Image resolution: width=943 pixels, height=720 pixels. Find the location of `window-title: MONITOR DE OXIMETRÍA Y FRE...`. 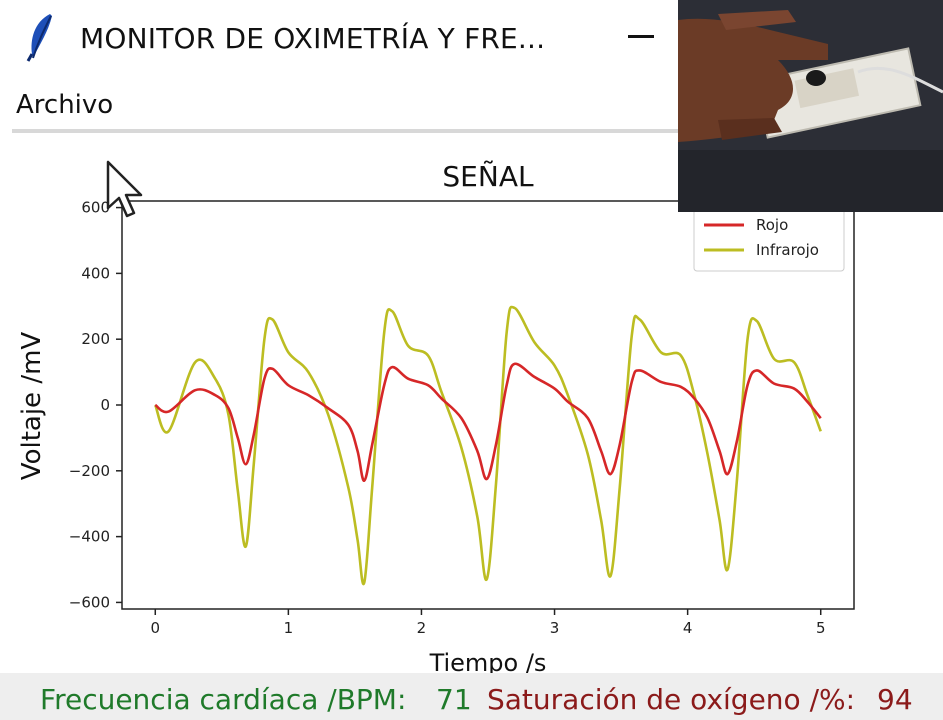

window-title: MONITOR DE OXIMETRÍA Y FRE... is located at coordinates (313, 38).